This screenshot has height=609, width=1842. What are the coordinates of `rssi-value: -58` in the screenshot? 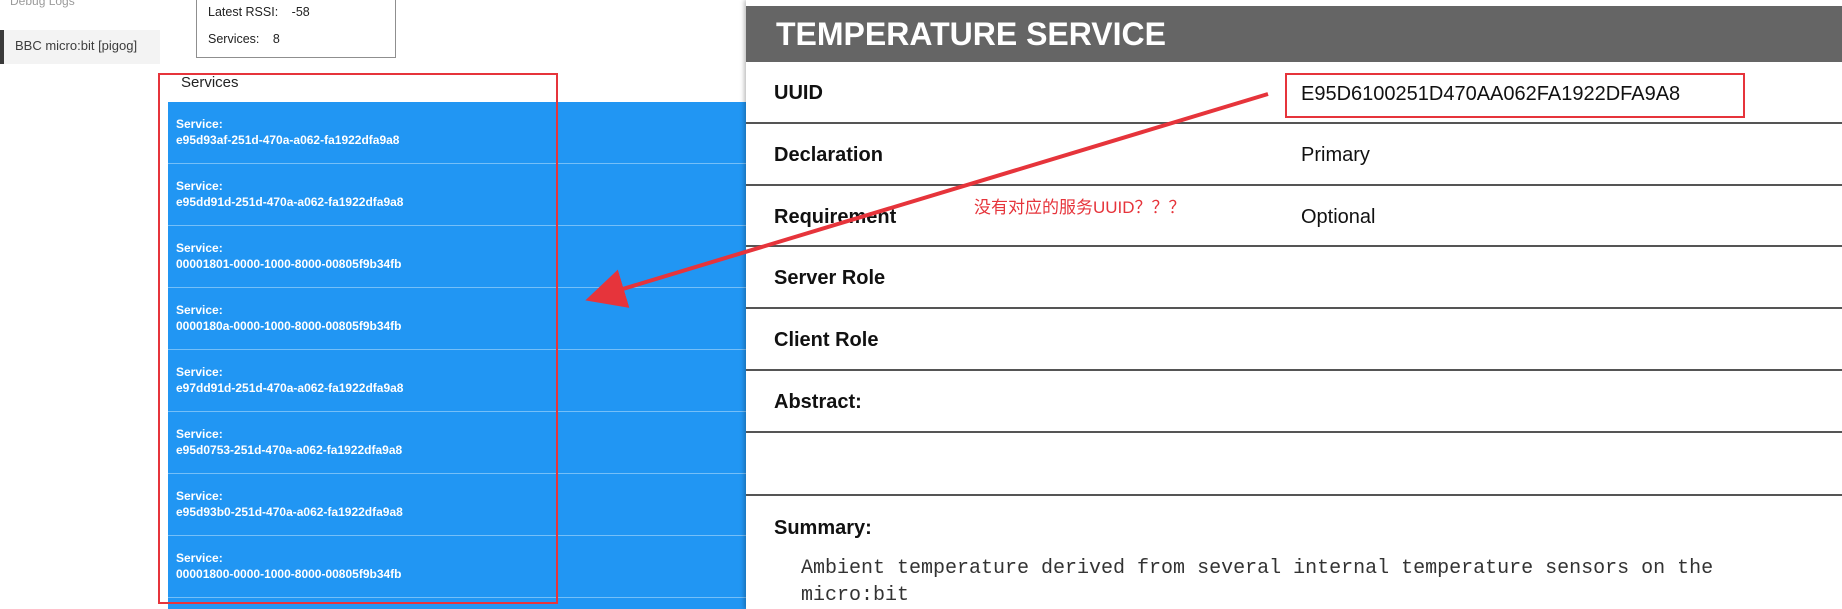 It's located at (300, 12).